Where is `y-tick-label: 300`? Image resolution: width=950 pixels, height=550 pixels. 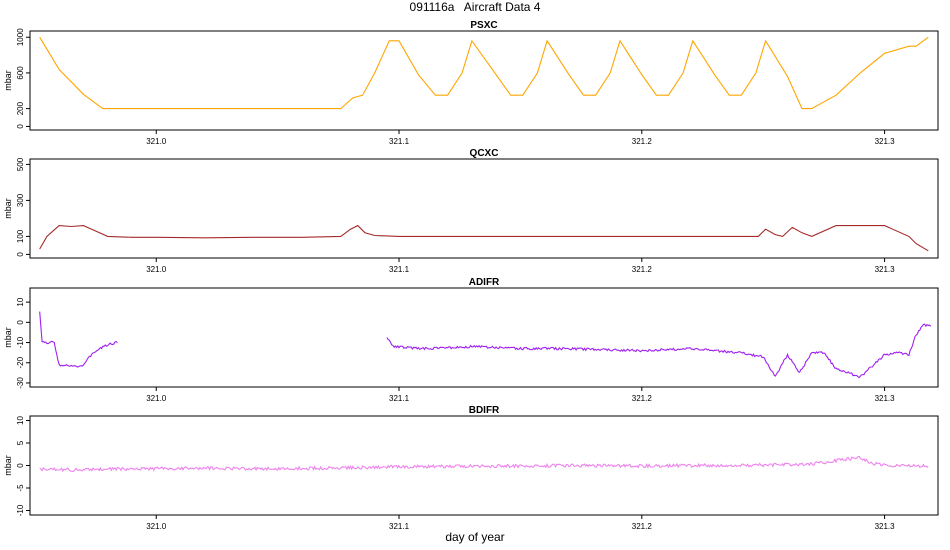
y-tick-label: 300 is located at coordinates (20, 200).